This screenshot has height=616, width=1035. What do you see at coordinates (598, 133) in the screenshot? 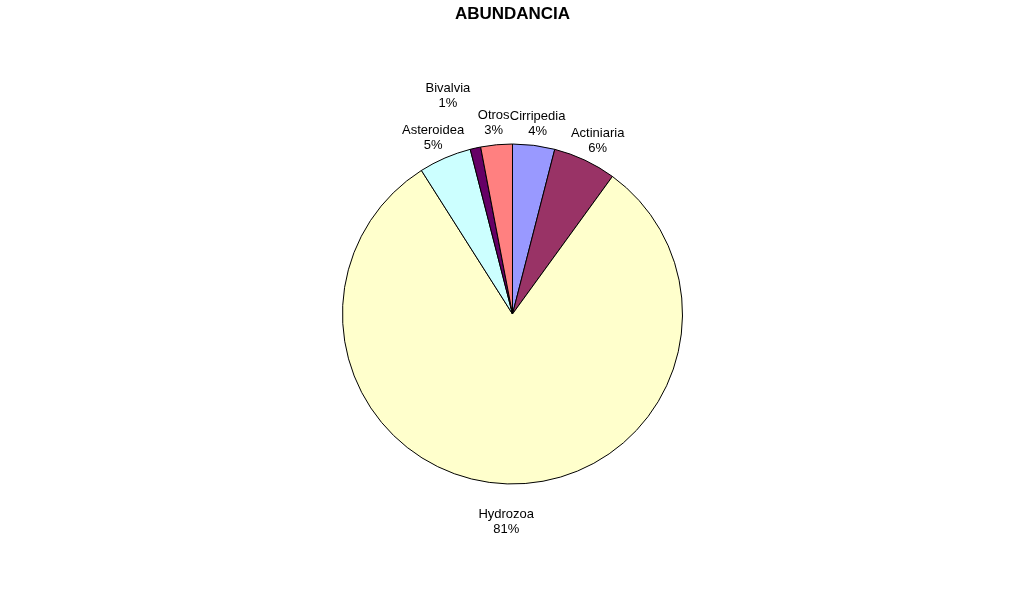
I see `slice-label: Actiniaria` at bounding box center [598, 133].